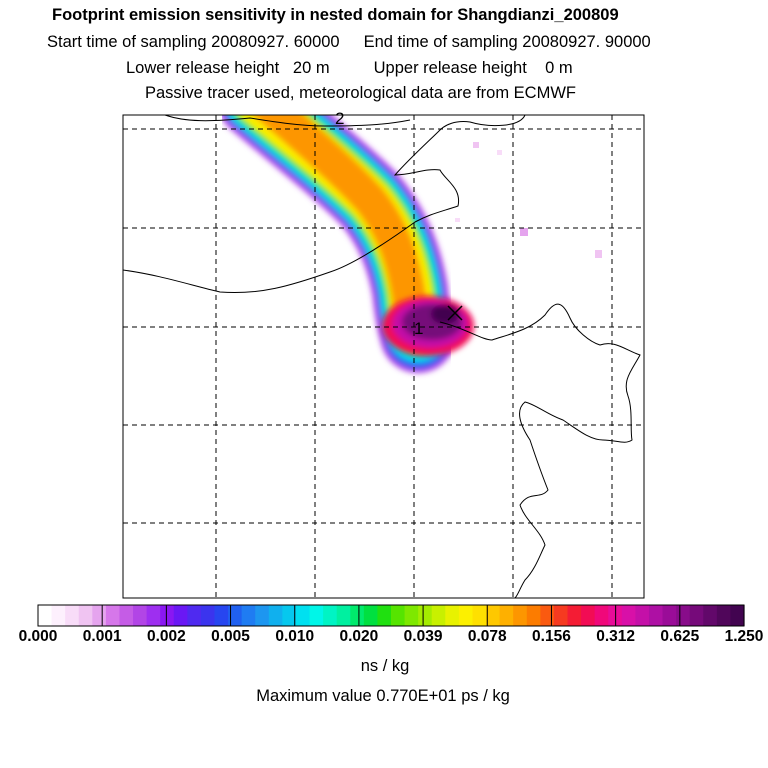 Image resolution: width=768 pixels, height=768 pixels. What do you see at coordinates (528, 200) in the screenshot?
I see `specks` at bounding box center [528, 200].